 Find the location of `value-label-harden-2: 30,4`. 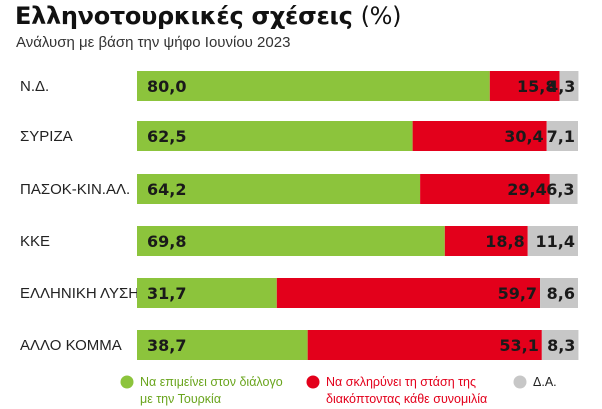

value-label-harden-2: 30,4 is located at coordinates (523, 136).